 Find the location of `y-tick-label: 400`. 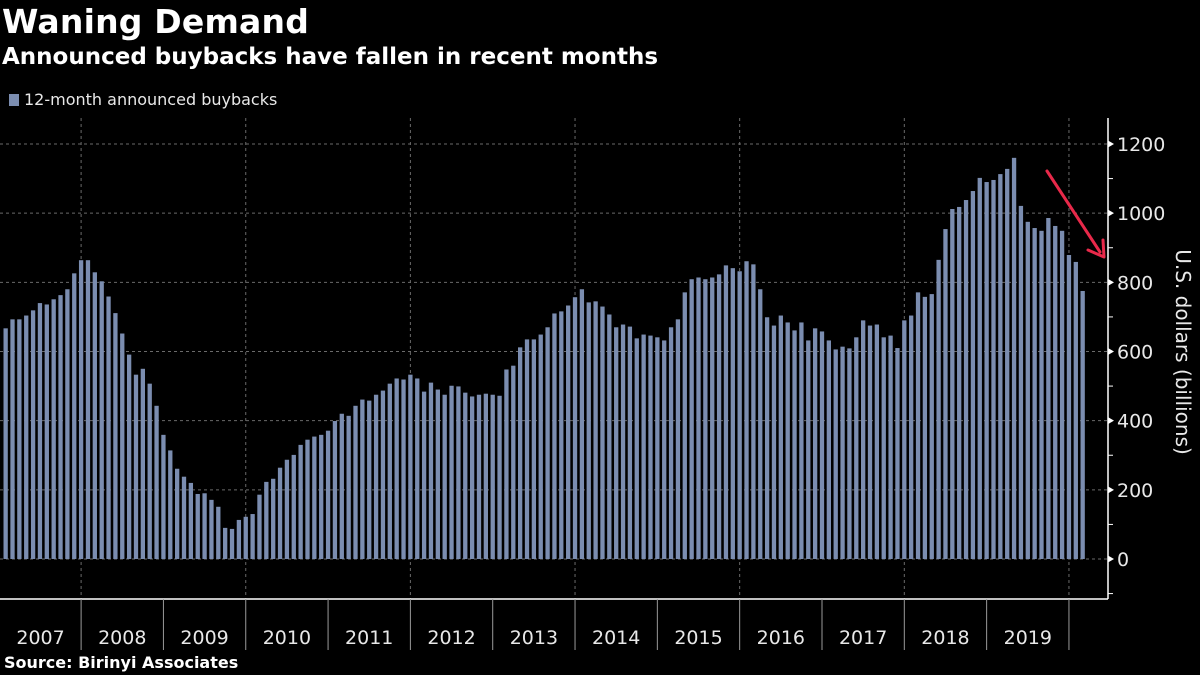

y-tick-label: 400 is located at coordinates (1135, 422).